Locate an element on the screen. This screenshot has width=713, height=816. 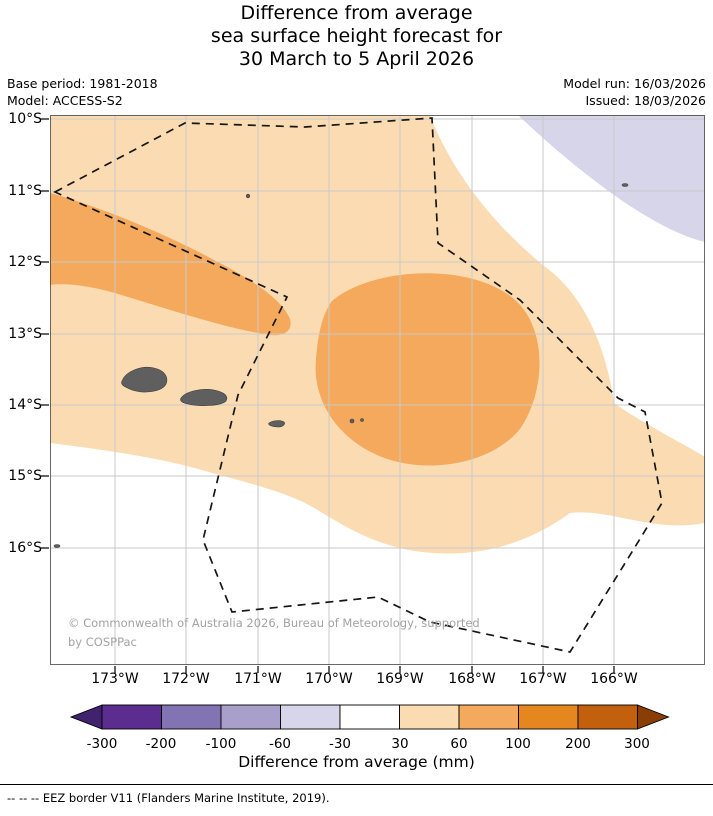
lat-tick-label: 14°S is located at coordinates (25, 405).